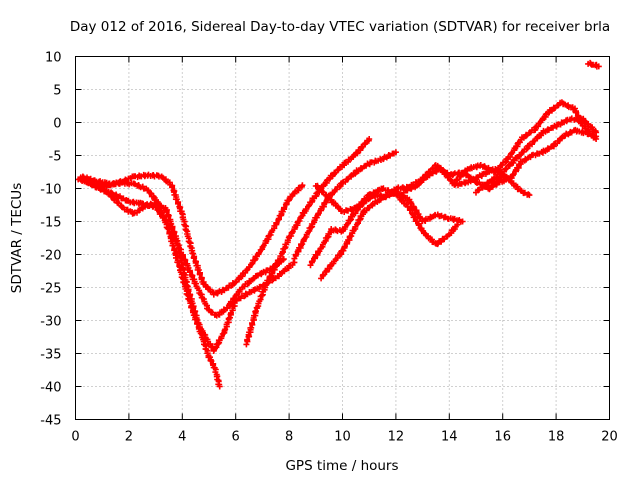  Describe the element at coordinates (50, 190) in the screenshot. I see `y-tick-label: -10` at that location.